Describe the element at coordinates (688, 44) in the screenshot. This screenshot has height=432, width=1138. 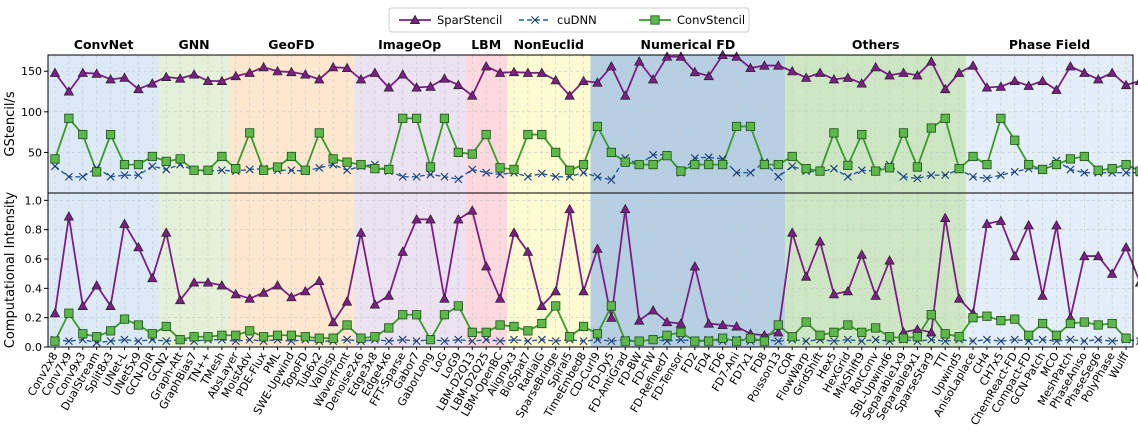
I see `group-label: Numerical FD` at that location.